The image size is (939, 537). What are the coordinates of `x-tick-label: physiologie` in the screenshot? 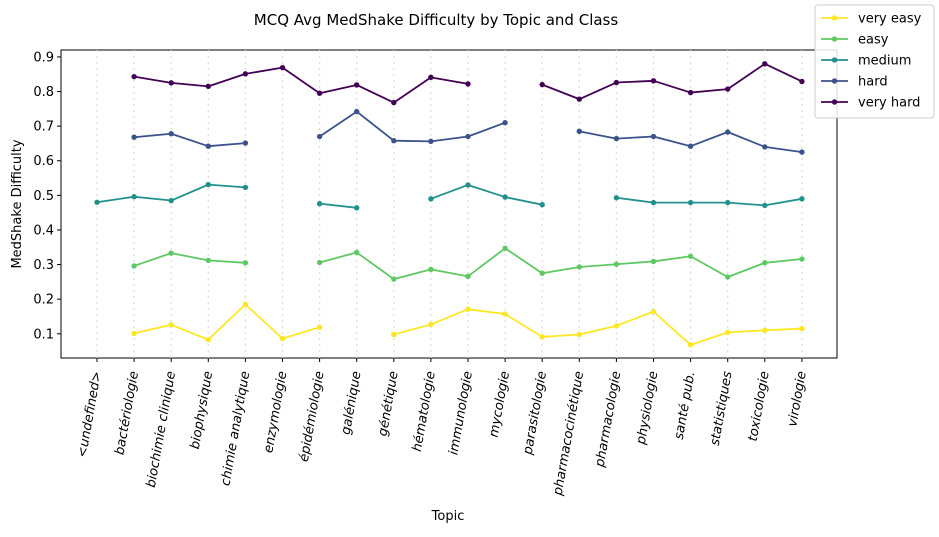 It's located at (648, 408).